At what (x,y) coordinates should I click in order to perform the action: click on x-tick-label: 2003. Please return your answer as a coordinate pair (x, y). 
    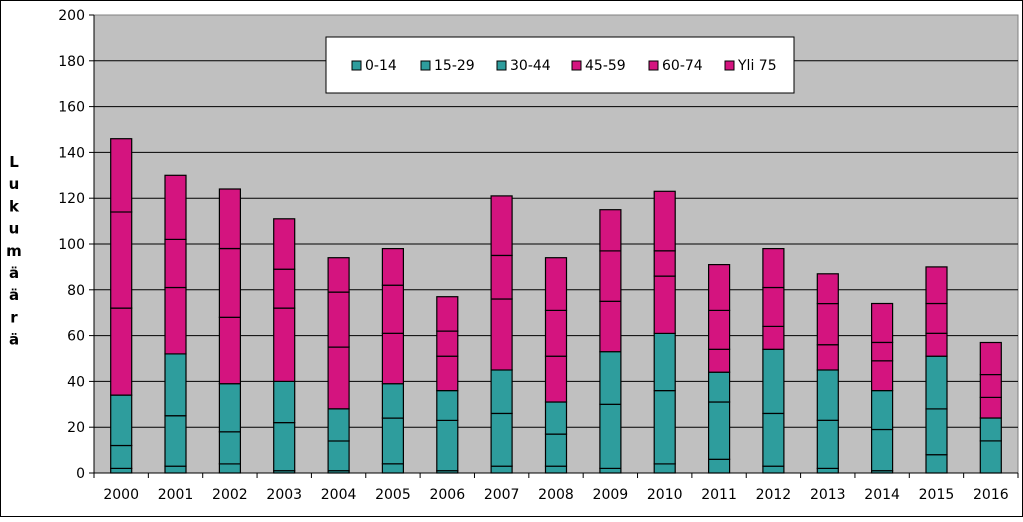
    Looking at the image, I should click on (284, 495).